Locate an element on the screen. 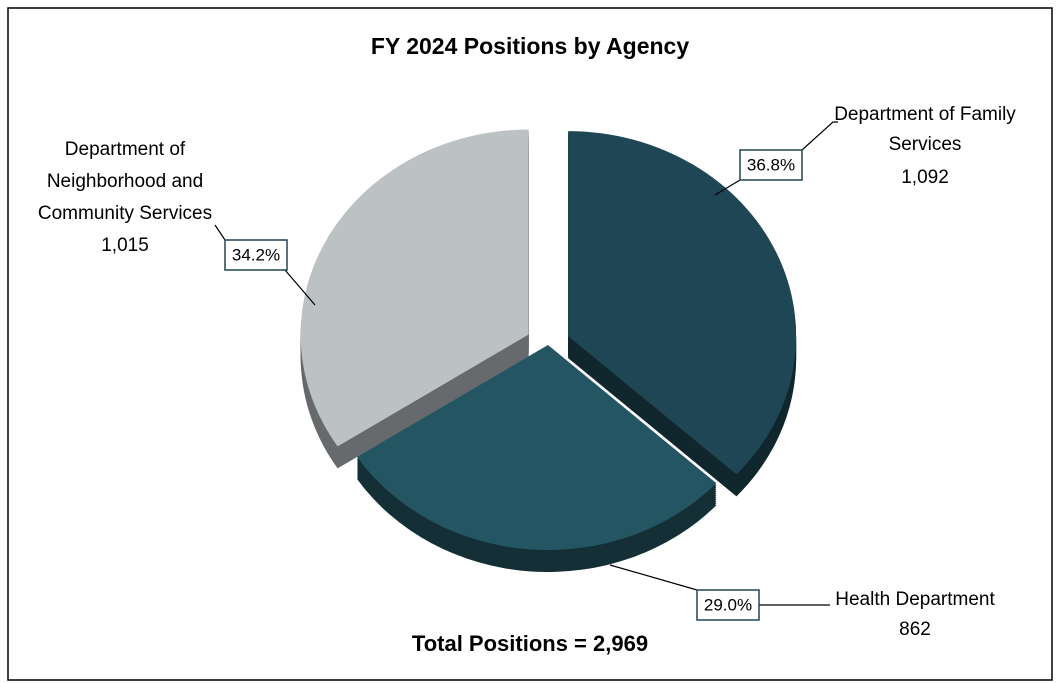 Image resolution: width=1060 pixels, height=683 pixels. category-label-line: Neighborhood and is located at coordinates (125, 181).